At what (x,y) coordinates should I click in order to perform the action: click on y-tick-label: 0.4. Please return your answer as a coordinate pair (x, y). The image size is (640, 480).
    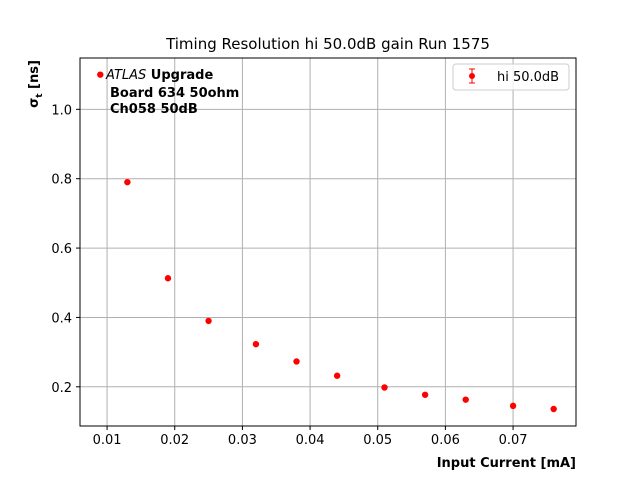
    Looking at the image, I should click on (61, 318).